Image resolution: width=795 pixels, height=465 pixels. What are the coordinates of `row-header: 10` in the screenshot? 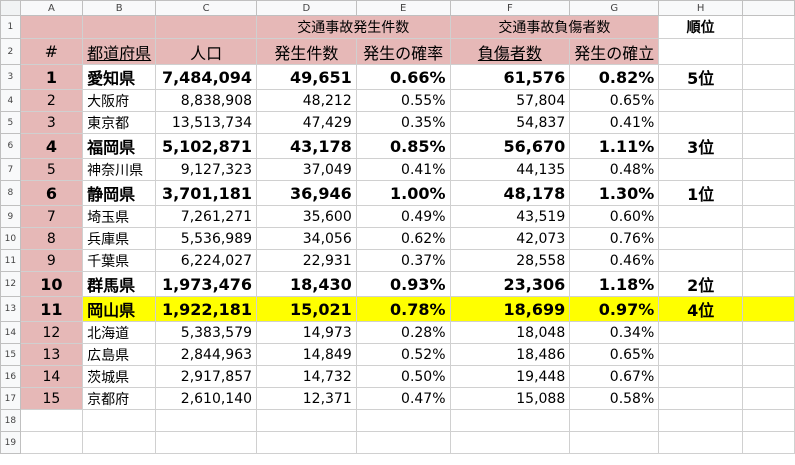 It's located at (10, 238).